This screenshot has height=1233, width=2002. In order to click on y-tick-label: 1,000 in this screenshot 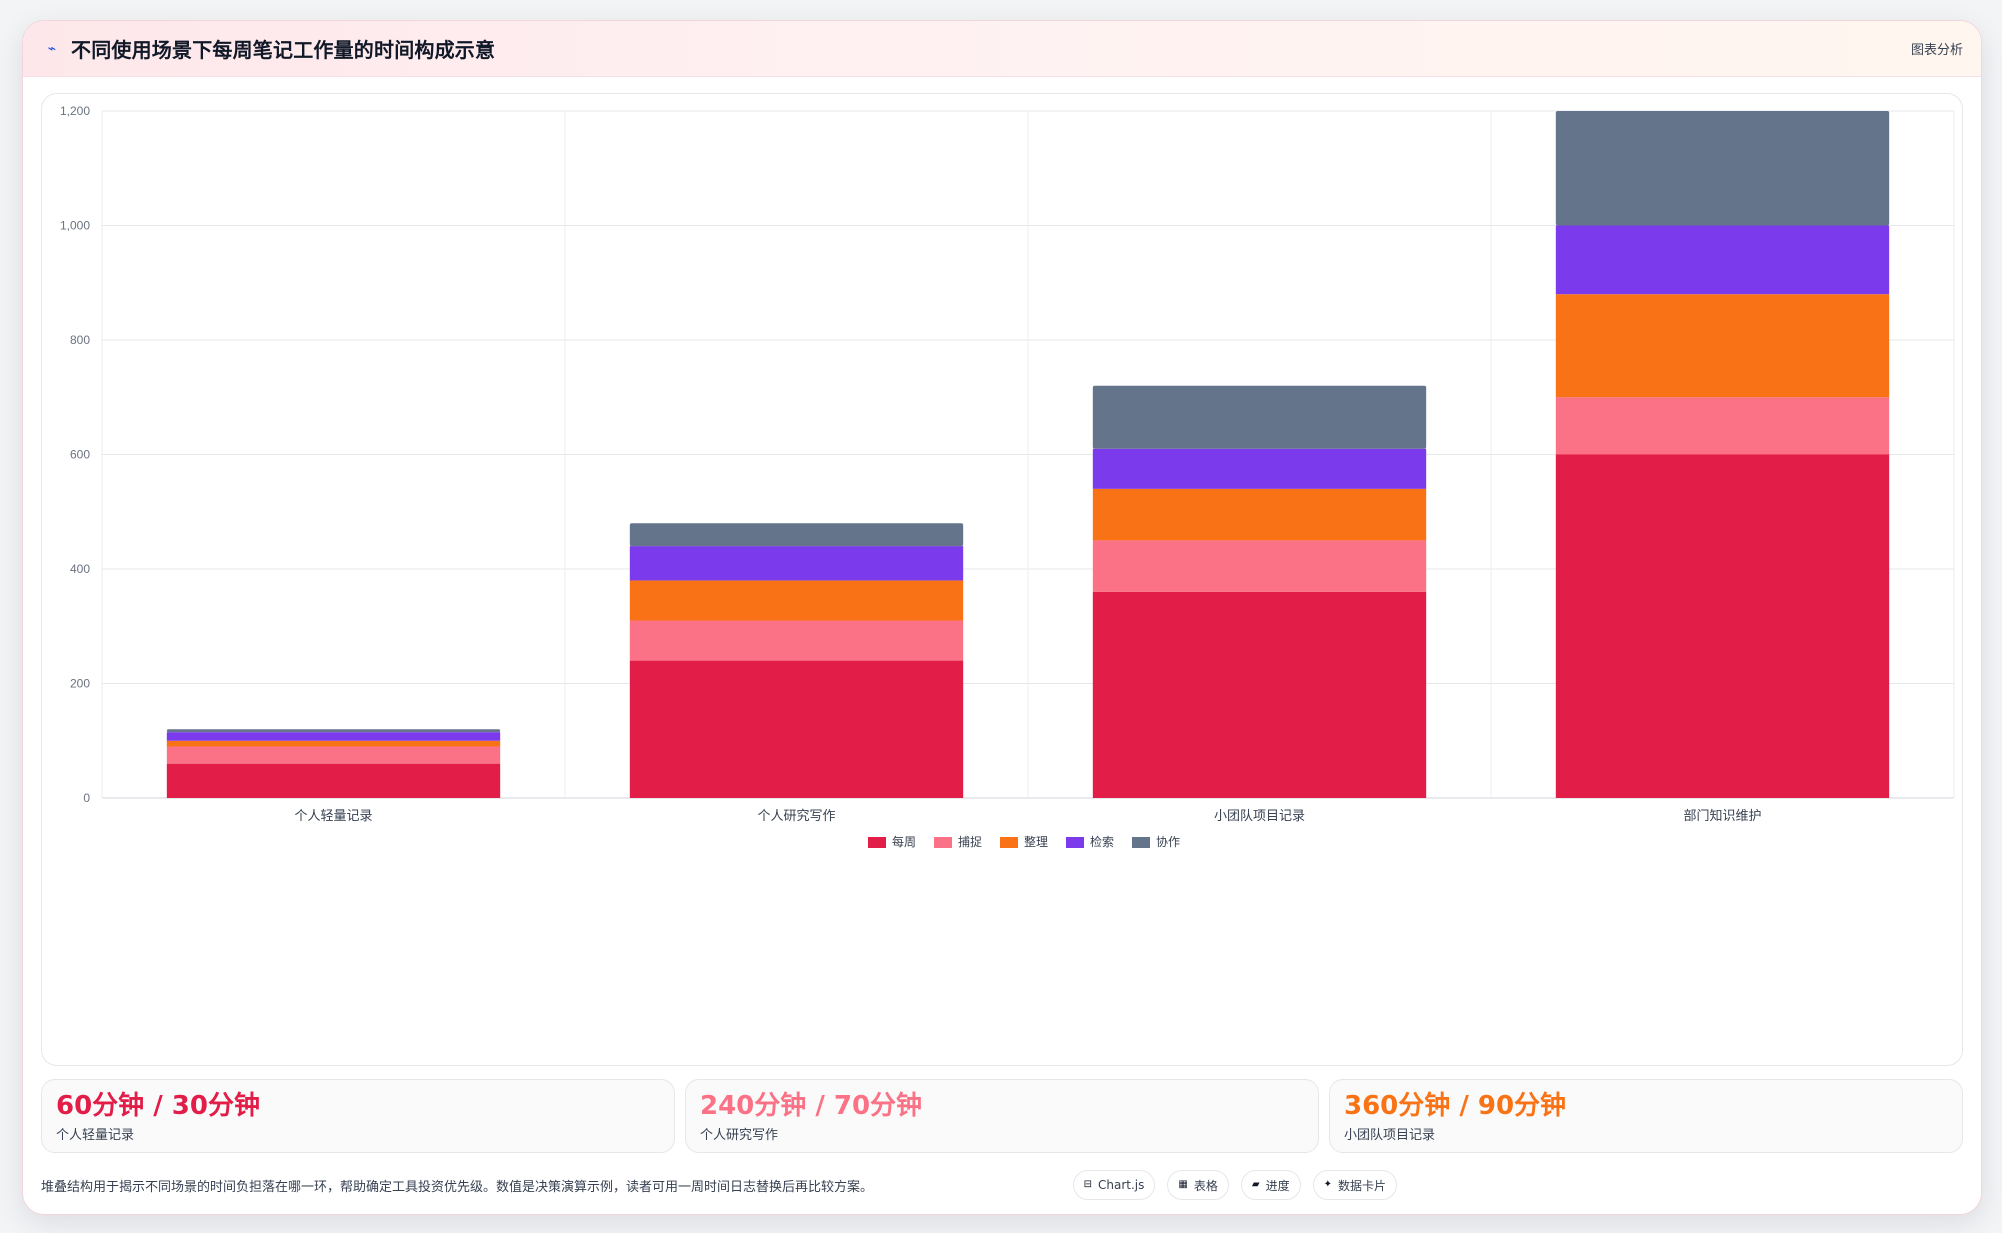, I will do `click(75, 226)`.